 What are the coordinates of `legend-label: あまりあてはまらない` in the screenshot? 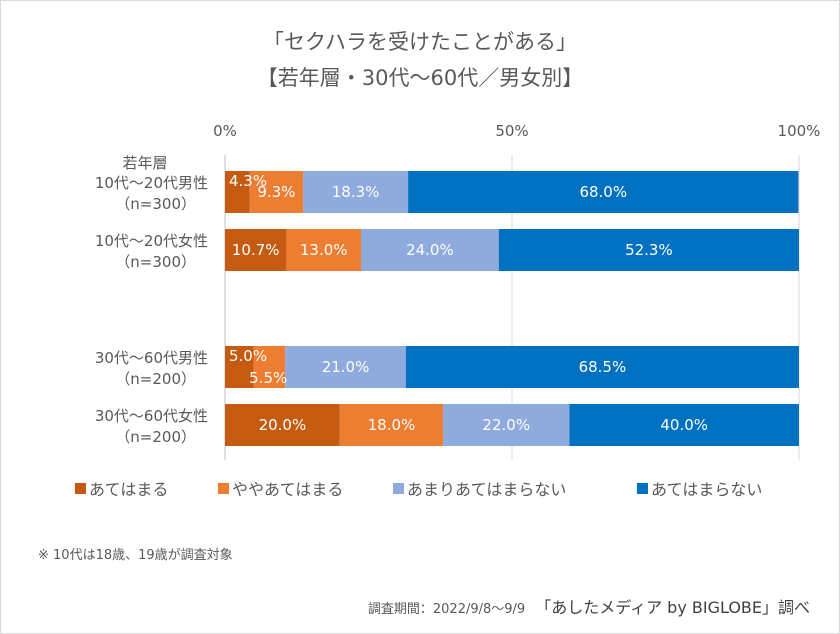 It's located at (486, 489).